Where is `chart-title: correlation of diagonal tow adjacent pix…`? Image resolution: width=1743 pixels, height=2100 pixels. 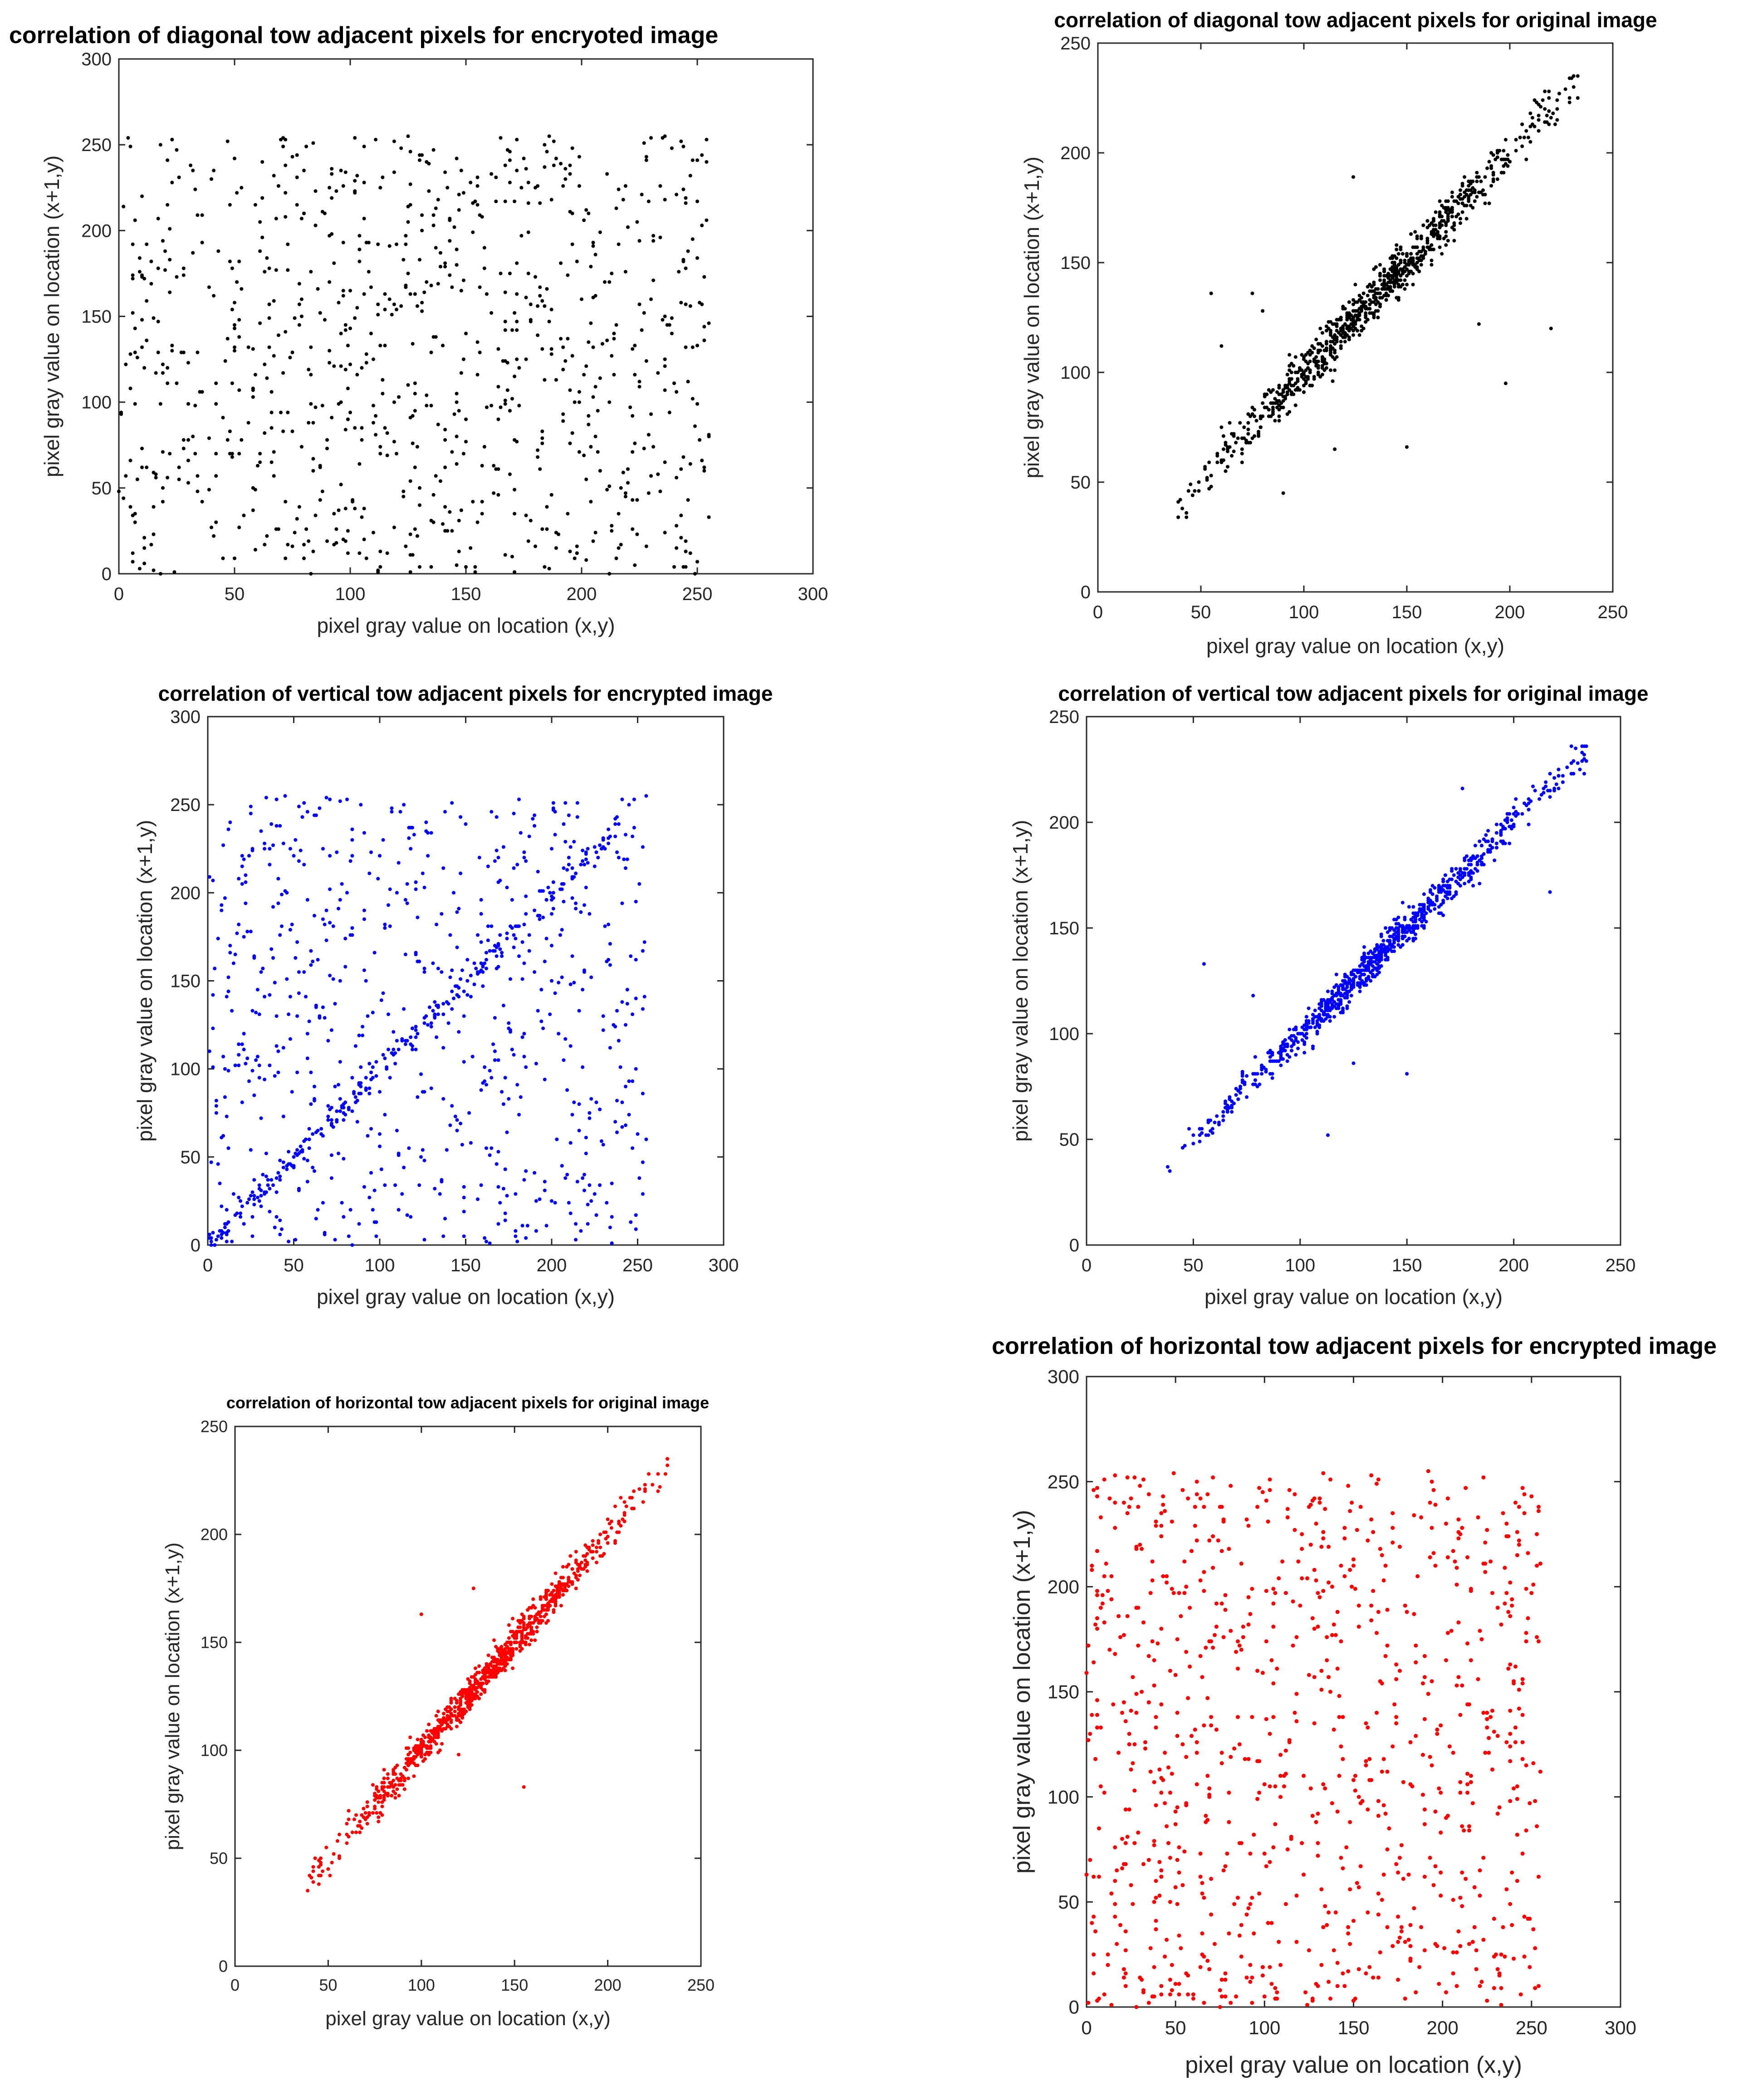 chart-title: correlation of diagonal tow adjacent pix… is located at coordinates (363, 35).